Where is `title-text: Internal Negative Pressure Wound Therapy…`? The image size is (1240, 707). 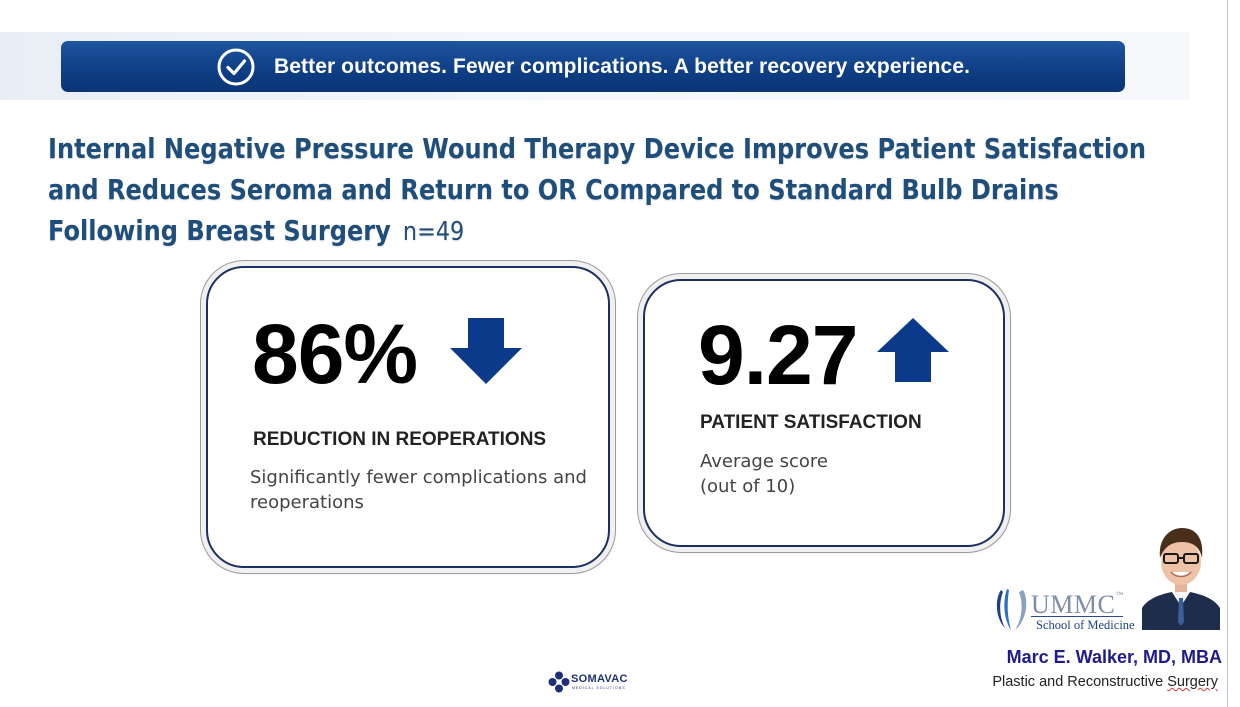 title-text: Internal Negative Pressure Wound Therapy… is located at coordinates (597, 189).